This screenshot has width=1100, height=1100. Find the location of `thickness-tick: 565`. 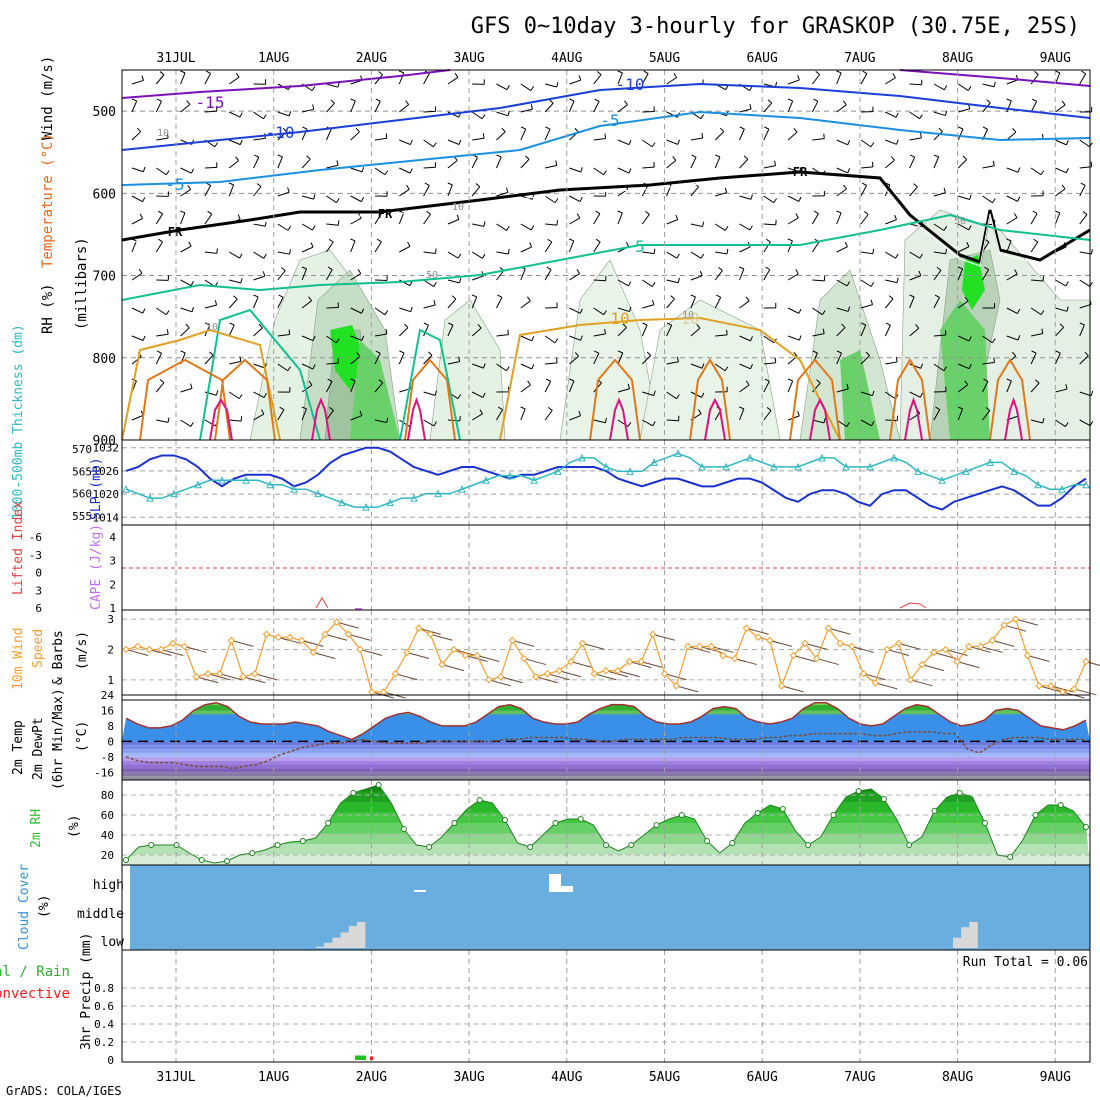

thickness-tick: 565 is located at coordinates (82, 471).